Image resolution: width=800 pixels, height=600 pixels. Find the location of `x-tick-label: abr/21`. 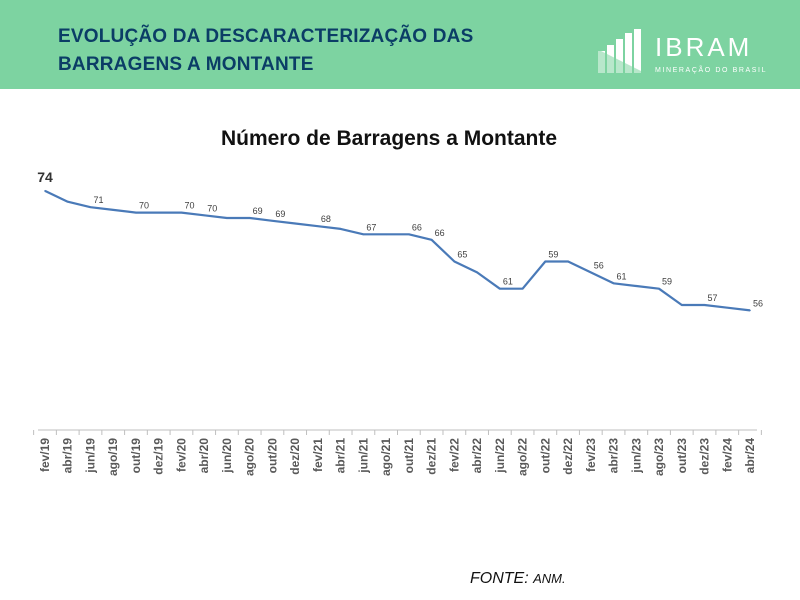

x-tick-label: abr/21 is located at coordinates (341, 456).